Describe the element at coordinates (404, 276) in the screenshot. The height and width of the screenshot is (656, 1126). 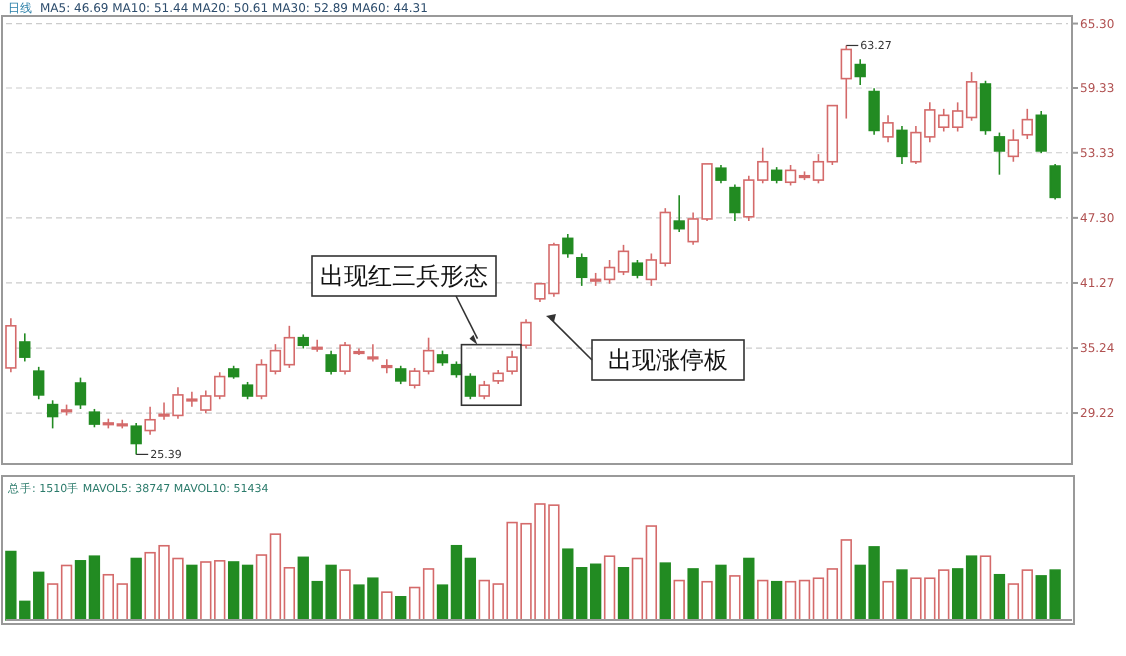
I see `annotation: 出现红三兵形态` at that location.